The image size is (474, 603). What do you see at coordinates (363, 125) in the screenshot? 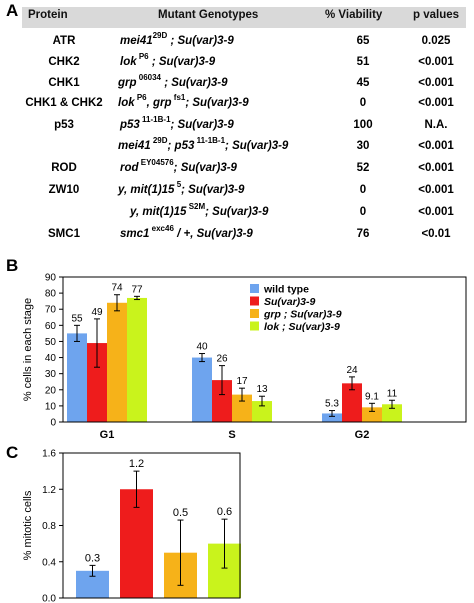
I see `row-viability: 100` at bounding box center [363, 125].